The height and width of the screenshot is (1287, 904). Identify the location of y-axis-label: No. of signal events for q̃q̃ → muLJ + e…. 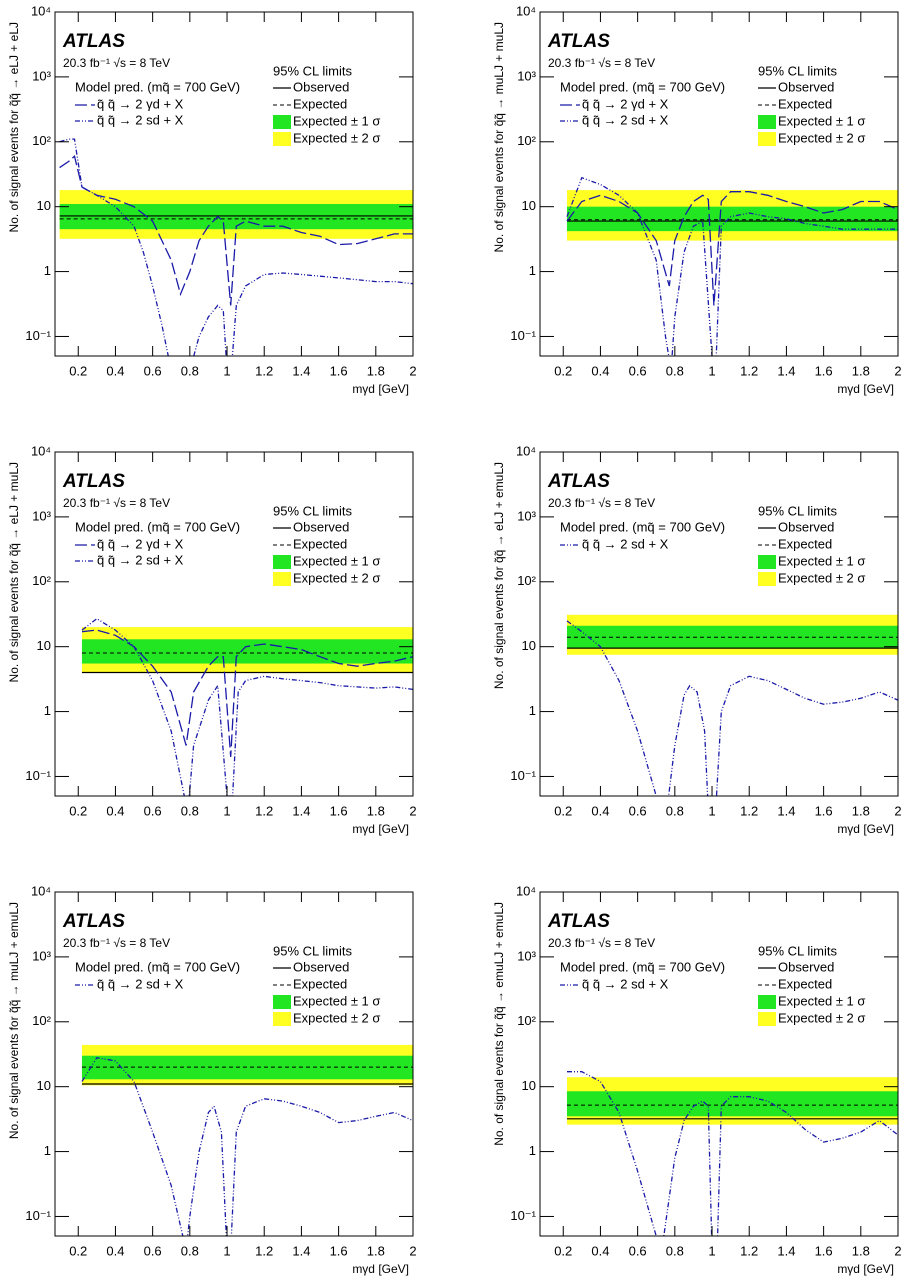
(14, 1020).